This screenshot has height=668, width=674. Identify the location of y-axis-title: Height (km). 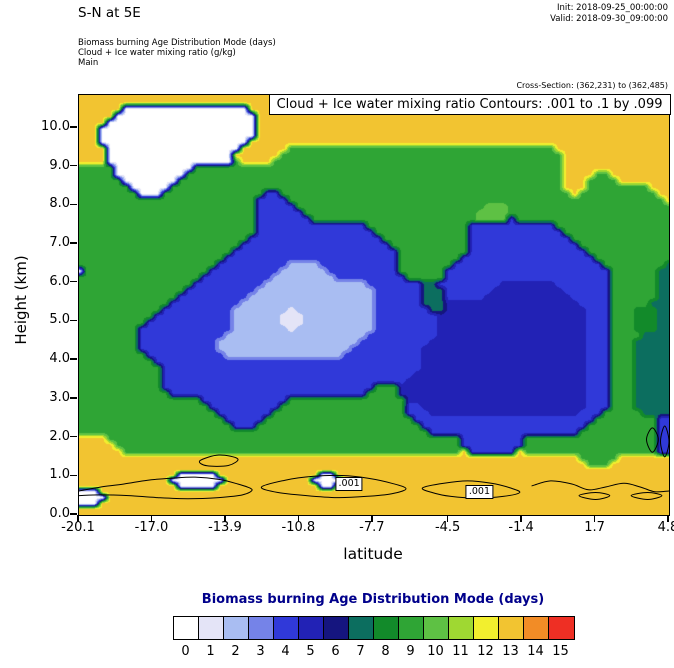
(21, 300).